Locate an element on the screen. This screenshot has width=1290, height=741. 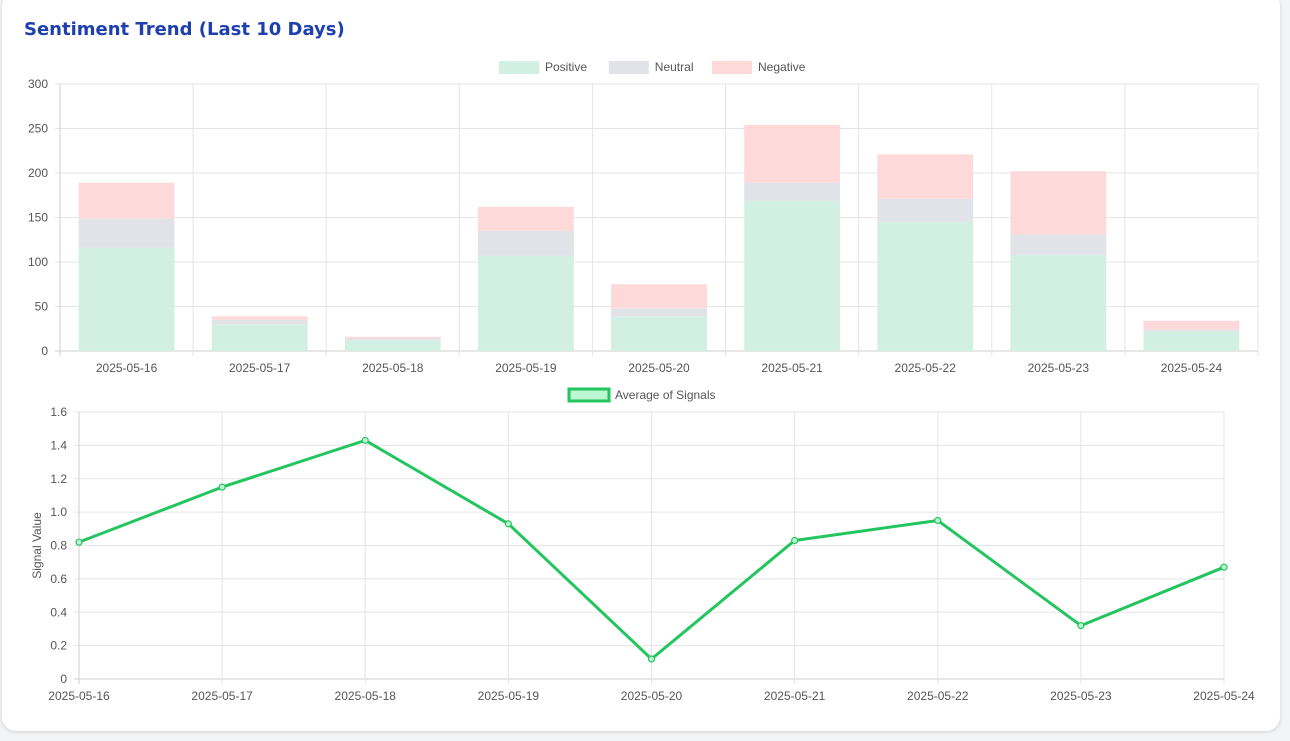
line-y-axis-title: Signal Value is located at coordinates (37, 545).